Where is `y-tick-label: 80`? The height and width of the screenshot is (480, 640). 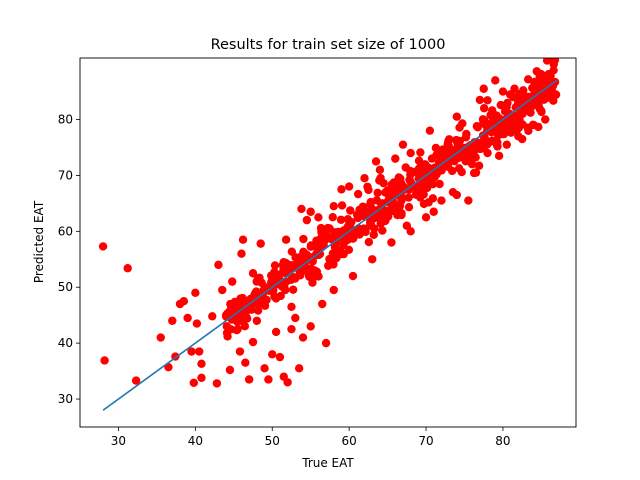 y-tick-label: 80 is located at coordinates (65, 120).